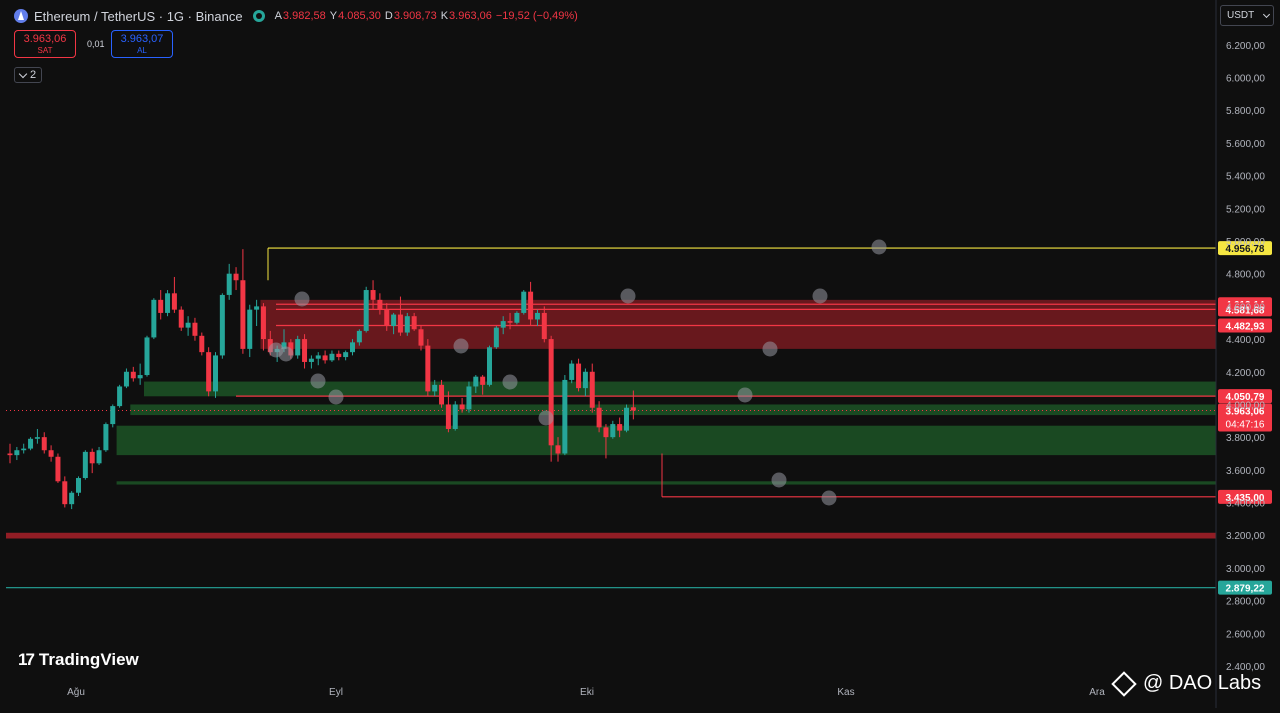 The width and height of the screenshot is (1280, 713). What do you see at coordinates (587, 692) in the screenshot?
I see `x-tick-label: Eki` at bounding box center [587, 692].